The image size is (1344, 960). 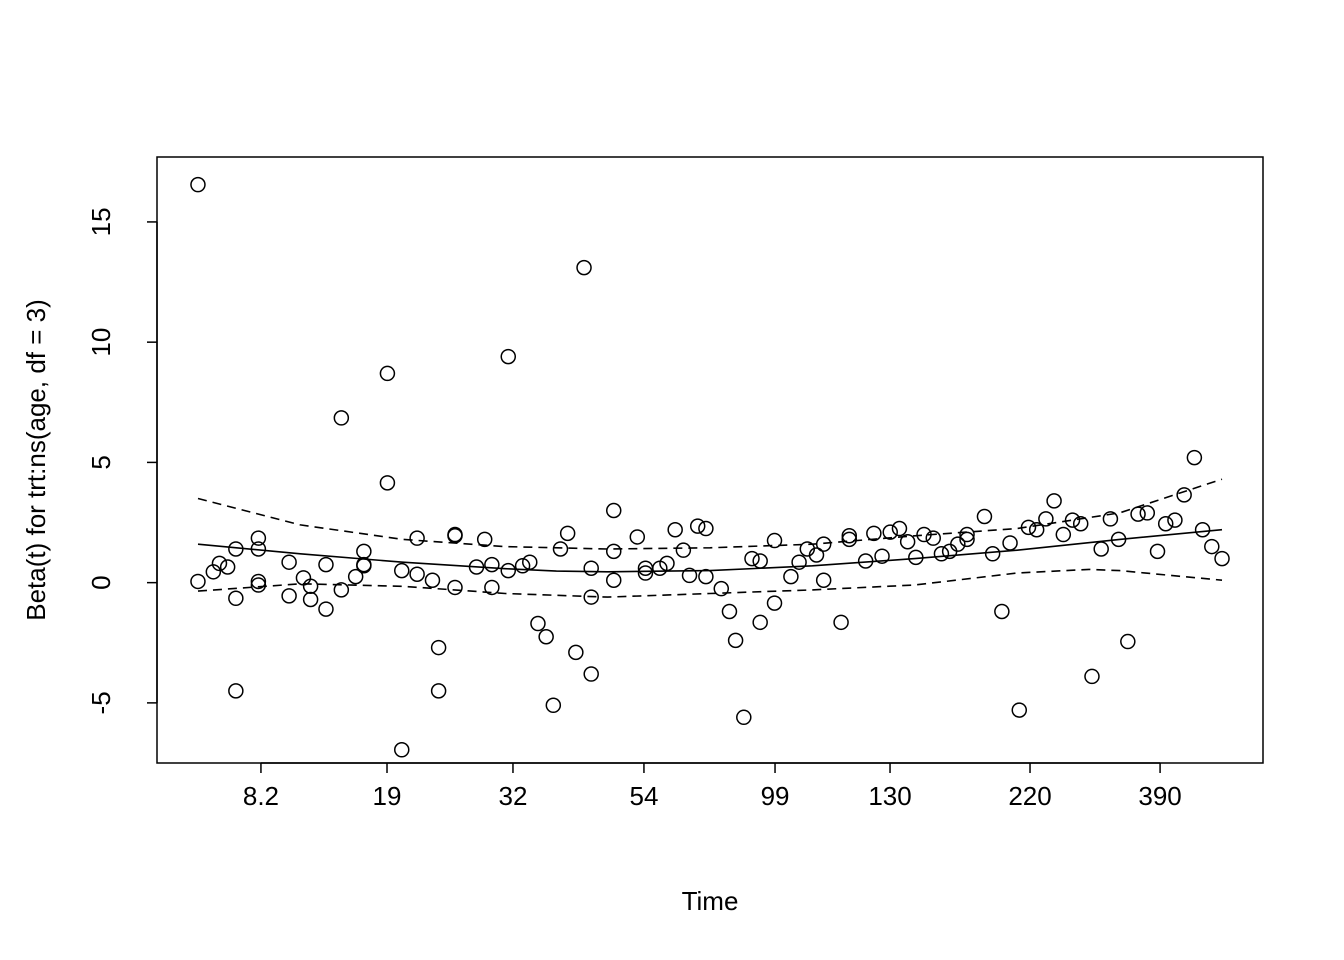 What do you see at coordinates (513, 796) in the screenshot?
I see `x-tick-label: 32` at bounding box center [513, 796].